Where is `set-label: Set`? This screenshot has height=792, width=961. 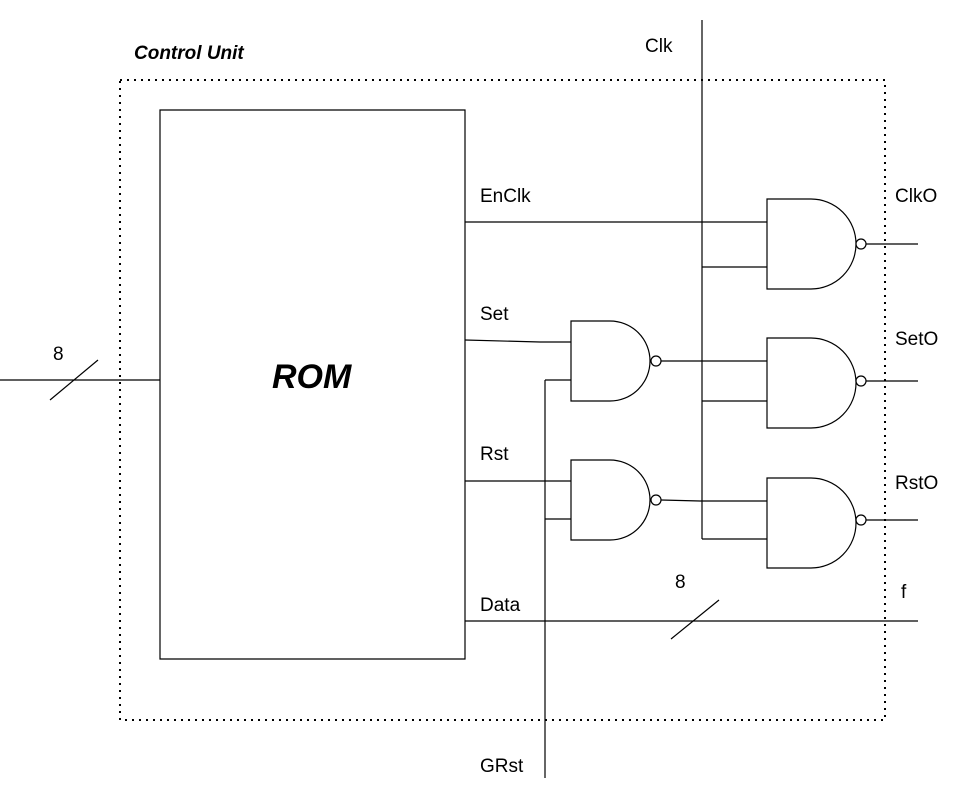
set-label: Set is located at coordinates (494, 314).